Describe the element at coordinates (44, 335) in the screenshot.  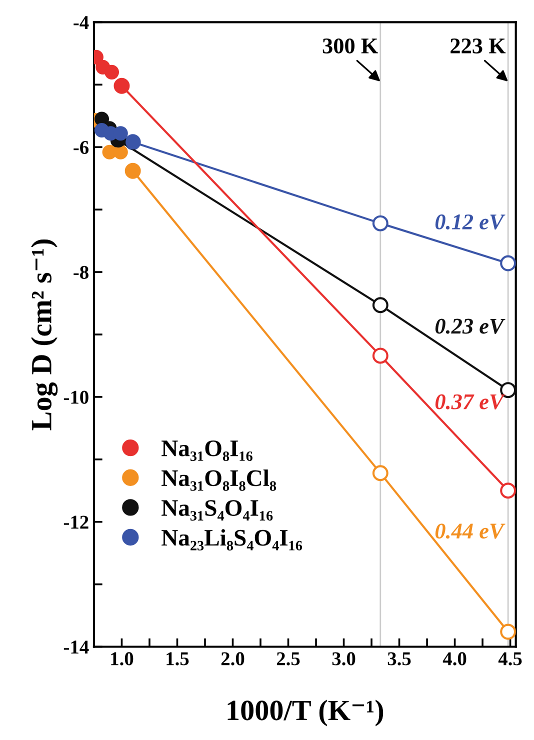
I see `y-axis-title: Log D (cm² s⁻¹)` at that location.